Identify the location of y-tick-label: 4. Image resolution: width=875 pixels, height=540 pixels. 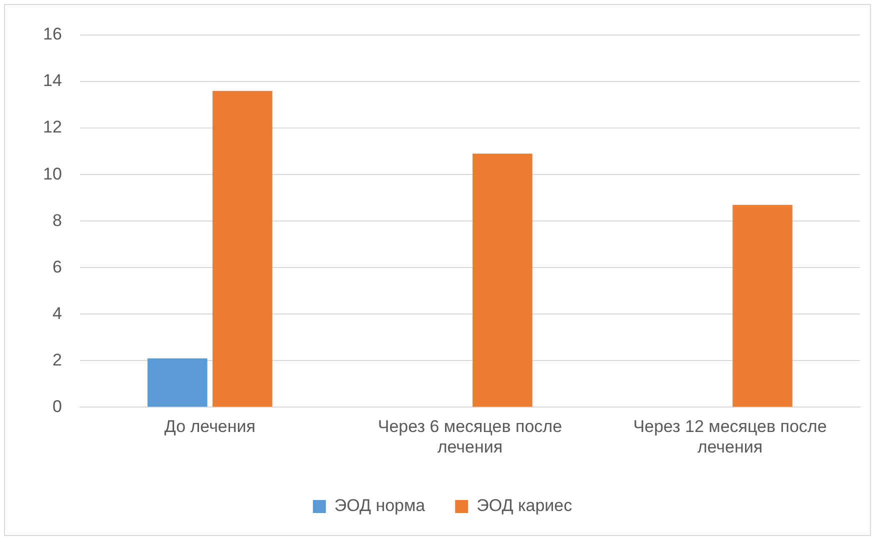
(57, 313).